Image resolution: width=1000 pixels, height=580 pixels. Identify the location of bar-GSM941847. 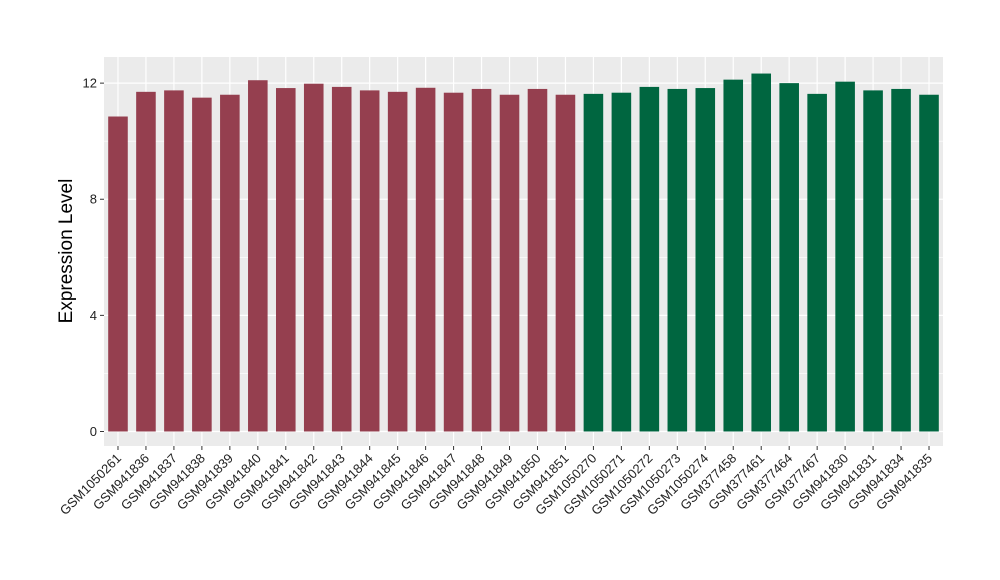
(453, 262).